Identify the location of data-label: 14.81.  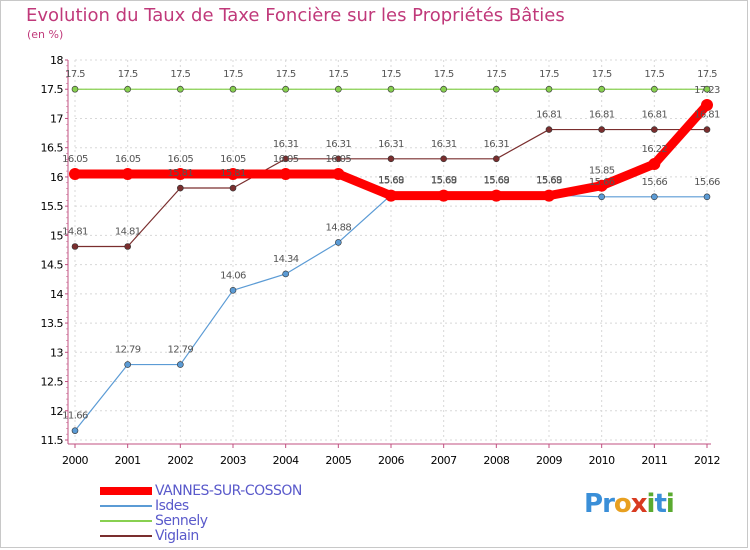
(128, 231).